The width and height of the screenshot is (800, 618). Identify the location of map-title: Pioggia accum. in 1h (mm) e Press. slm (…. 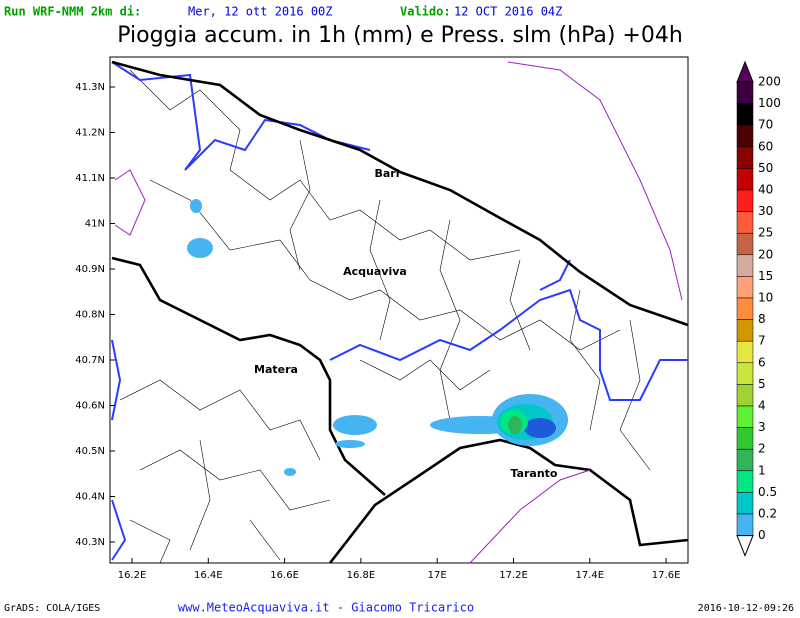
(400, 35).